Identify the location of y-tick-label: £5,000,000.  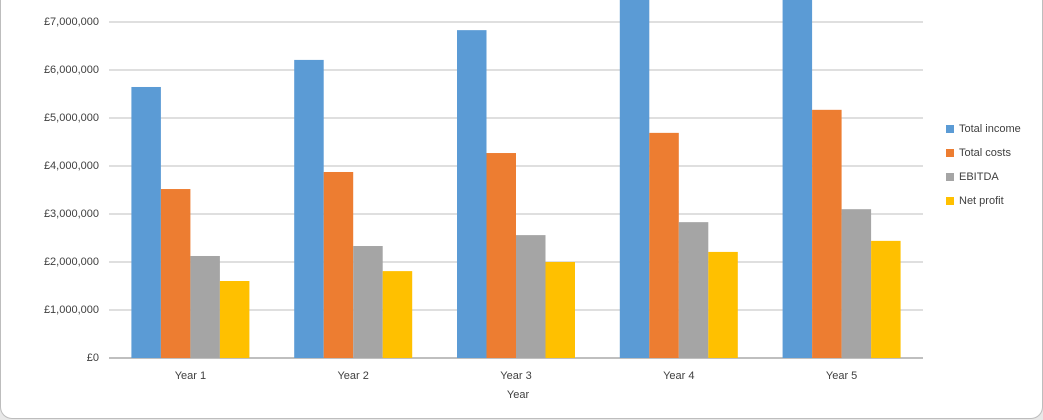
(71, 118).